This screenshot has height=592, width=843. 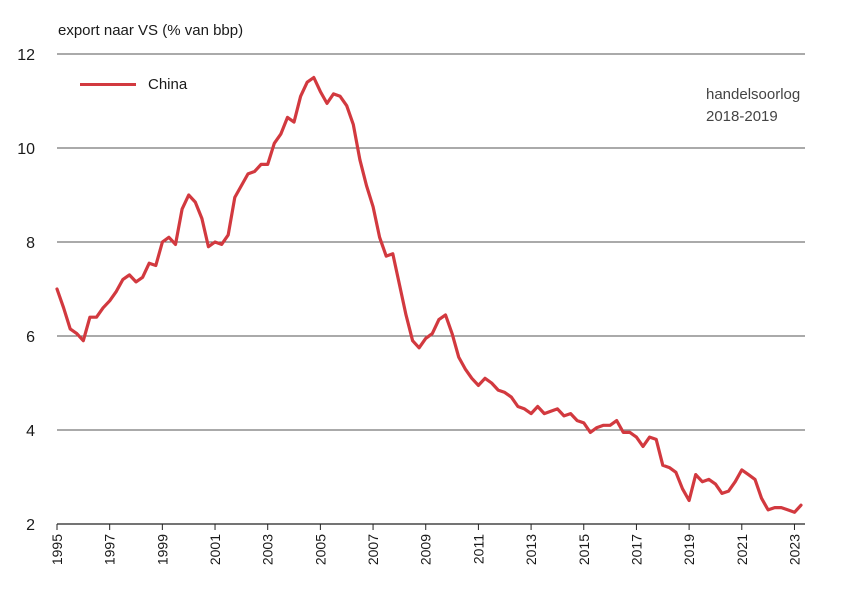 What do you see at coordinates (742, 549) in the screenshot?
I see `x-tick-label-2021: 2021` at bounding box center [742, 549].